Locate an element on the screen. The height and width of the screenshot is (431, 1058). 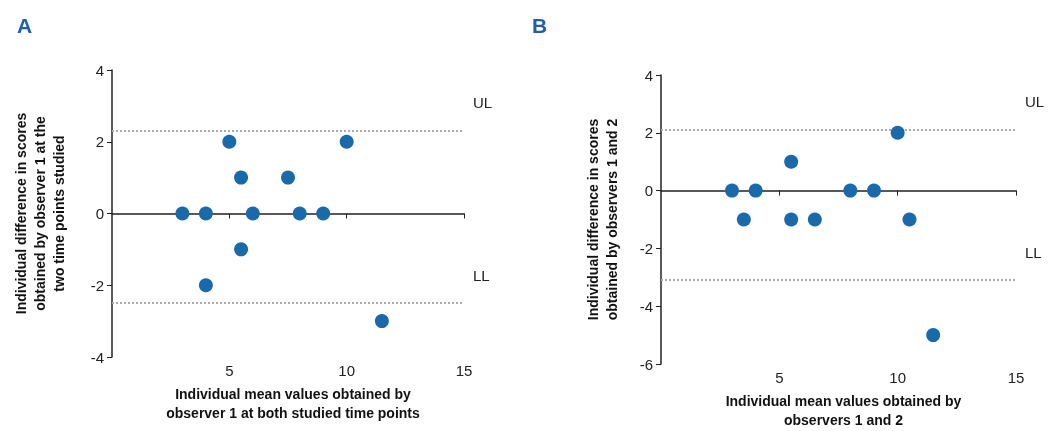
y-axis-title: Individual difference in scores obtained by observers 1 and 2 is located at coordinates (602, 219).